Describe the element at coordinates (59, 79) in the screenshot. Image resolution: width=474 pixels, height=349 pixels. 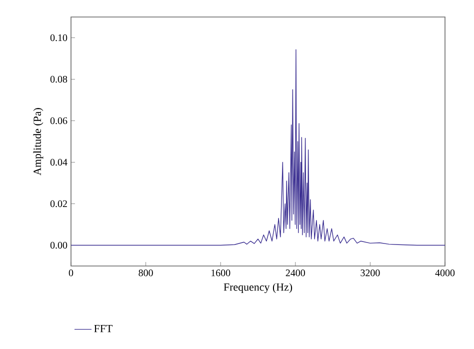
I see `y-tick-label: 0.08` at that location.